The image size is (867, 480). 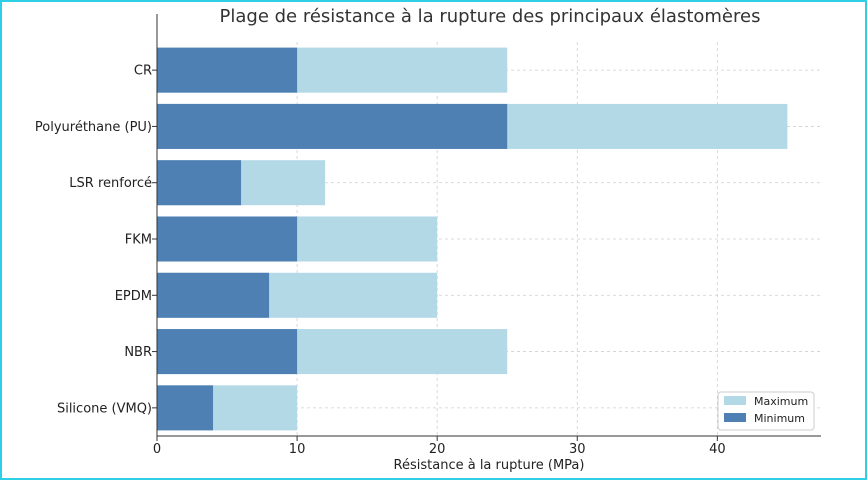 I want to click on legend-swatch-minimum, so click(x=735, y=417).